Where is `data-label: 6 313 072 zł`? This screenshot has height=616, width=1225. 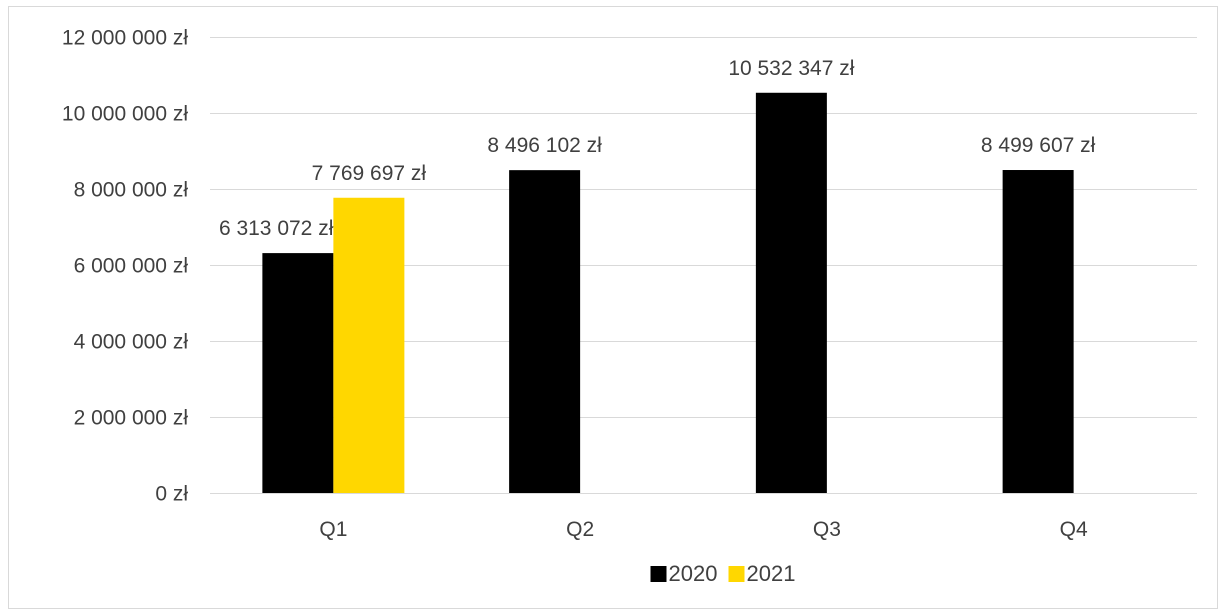 data-label: 6 313 072 zł is located at coordinates (276, 228).